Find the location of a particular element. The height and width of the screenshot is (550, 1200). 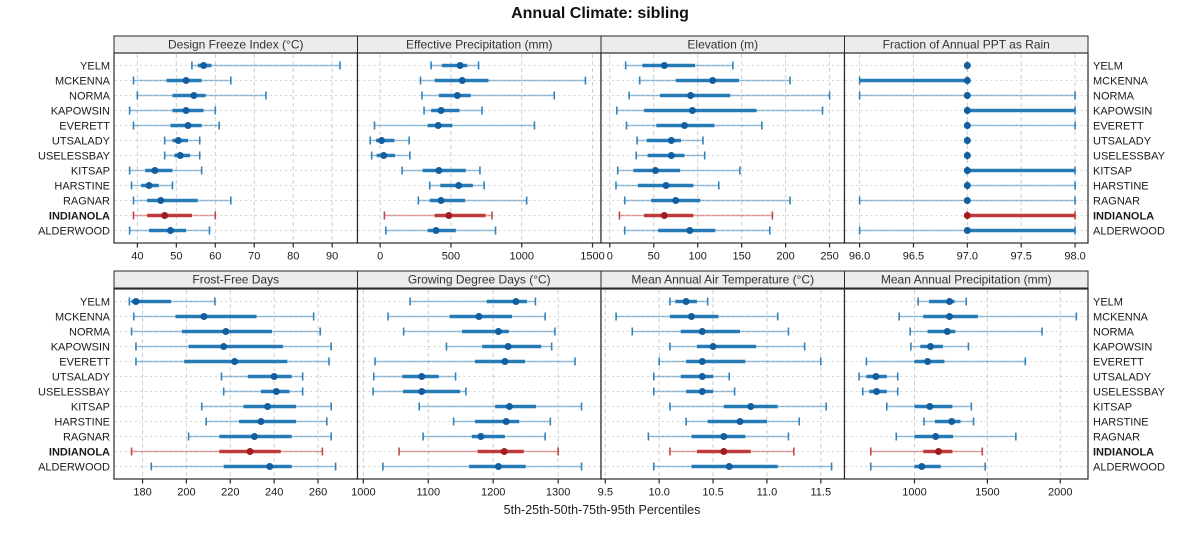

percentile-row-kapowsin is located at coordinates (940, 346).